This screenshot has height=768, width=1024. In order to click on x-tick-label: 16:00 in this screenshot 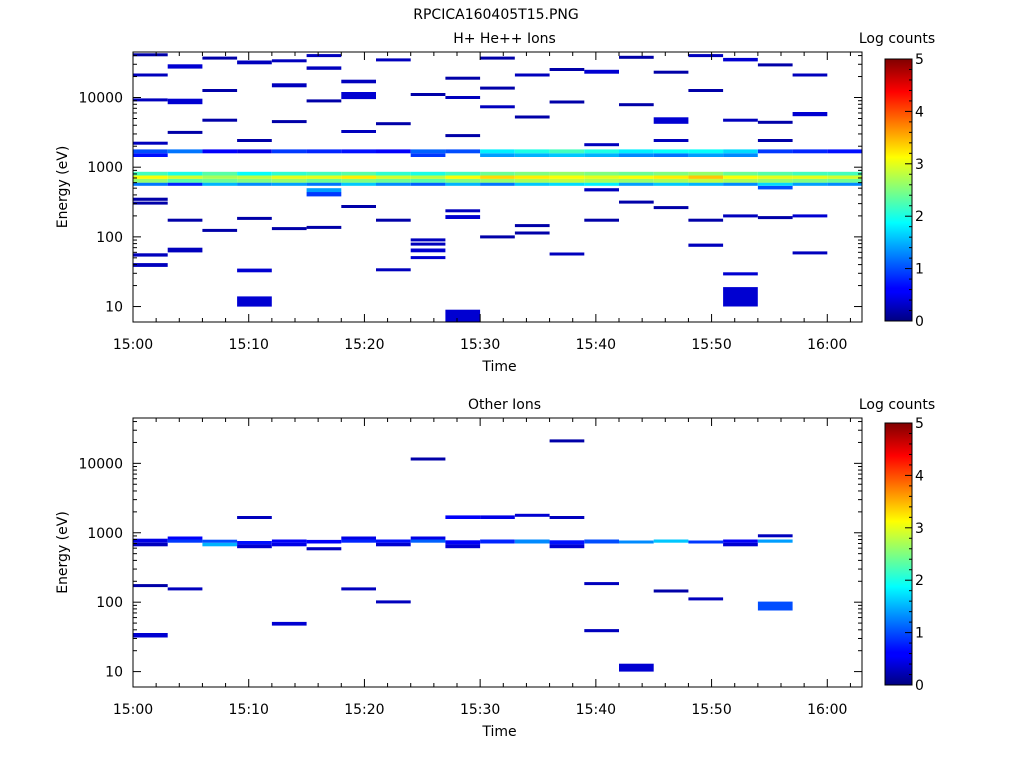, I will do `click(827, 345)`.